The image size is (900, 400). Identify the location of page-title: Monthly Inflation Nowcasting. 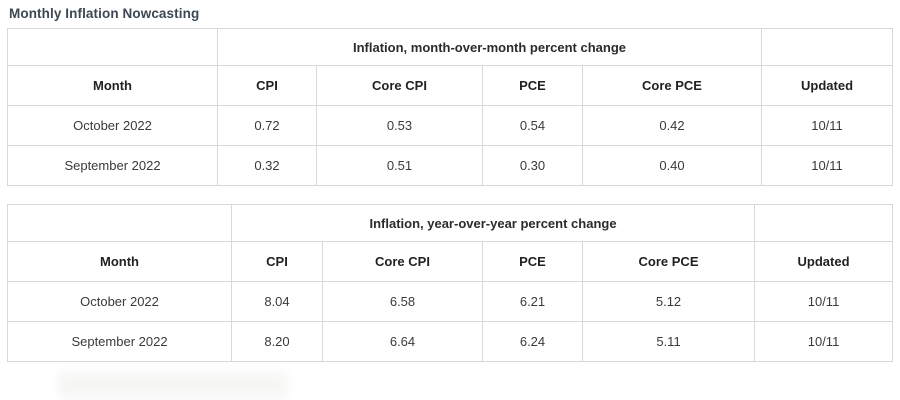
(104, 13).